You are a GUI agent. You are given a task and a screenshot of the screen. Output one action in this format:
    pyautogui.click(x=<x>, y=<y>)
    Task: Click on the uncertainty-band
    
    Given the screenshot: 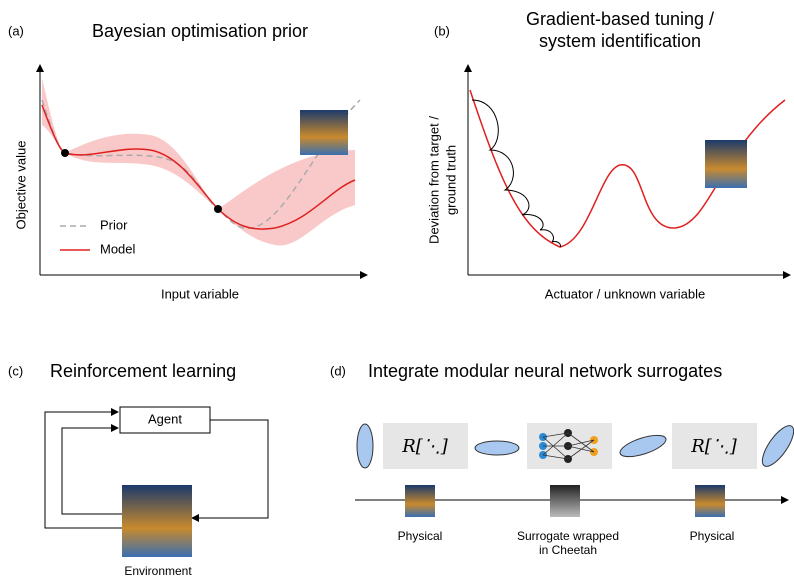 What is the action you would take?
    pyautogui.click(x=198, y=162)
    